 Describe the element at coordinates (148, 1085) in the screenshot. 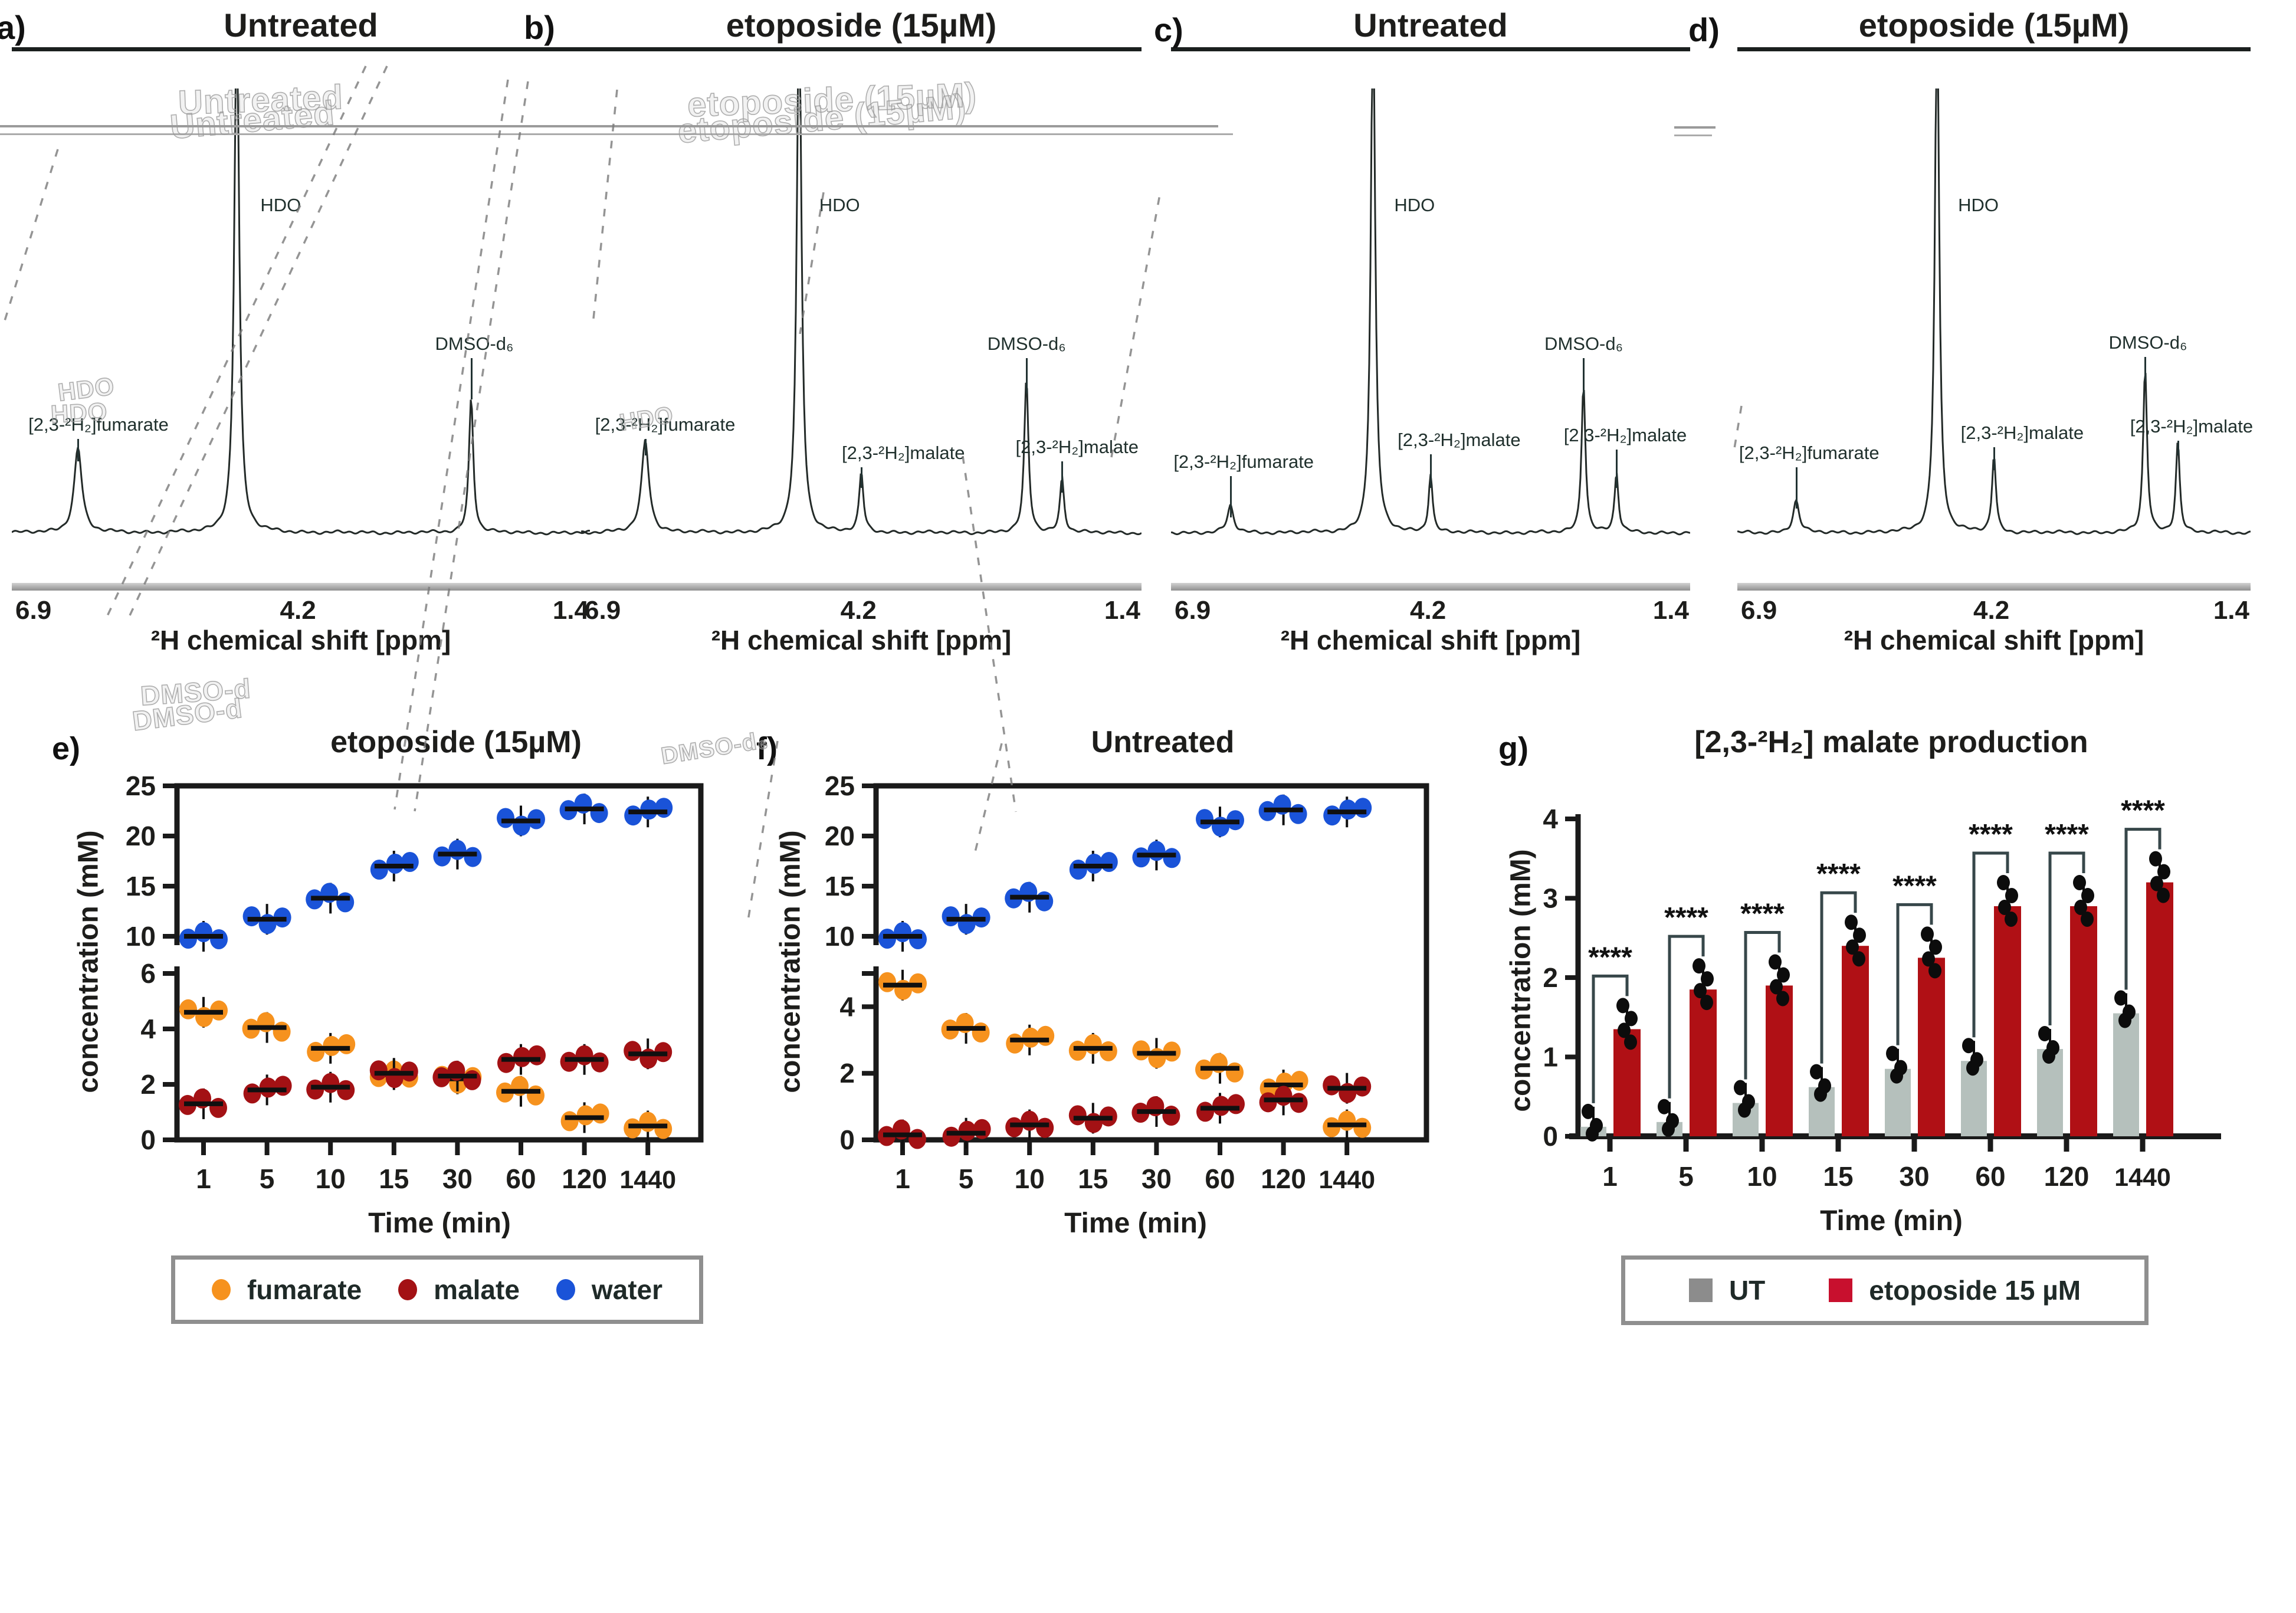

I see `y-tick-label: 2` at that location.